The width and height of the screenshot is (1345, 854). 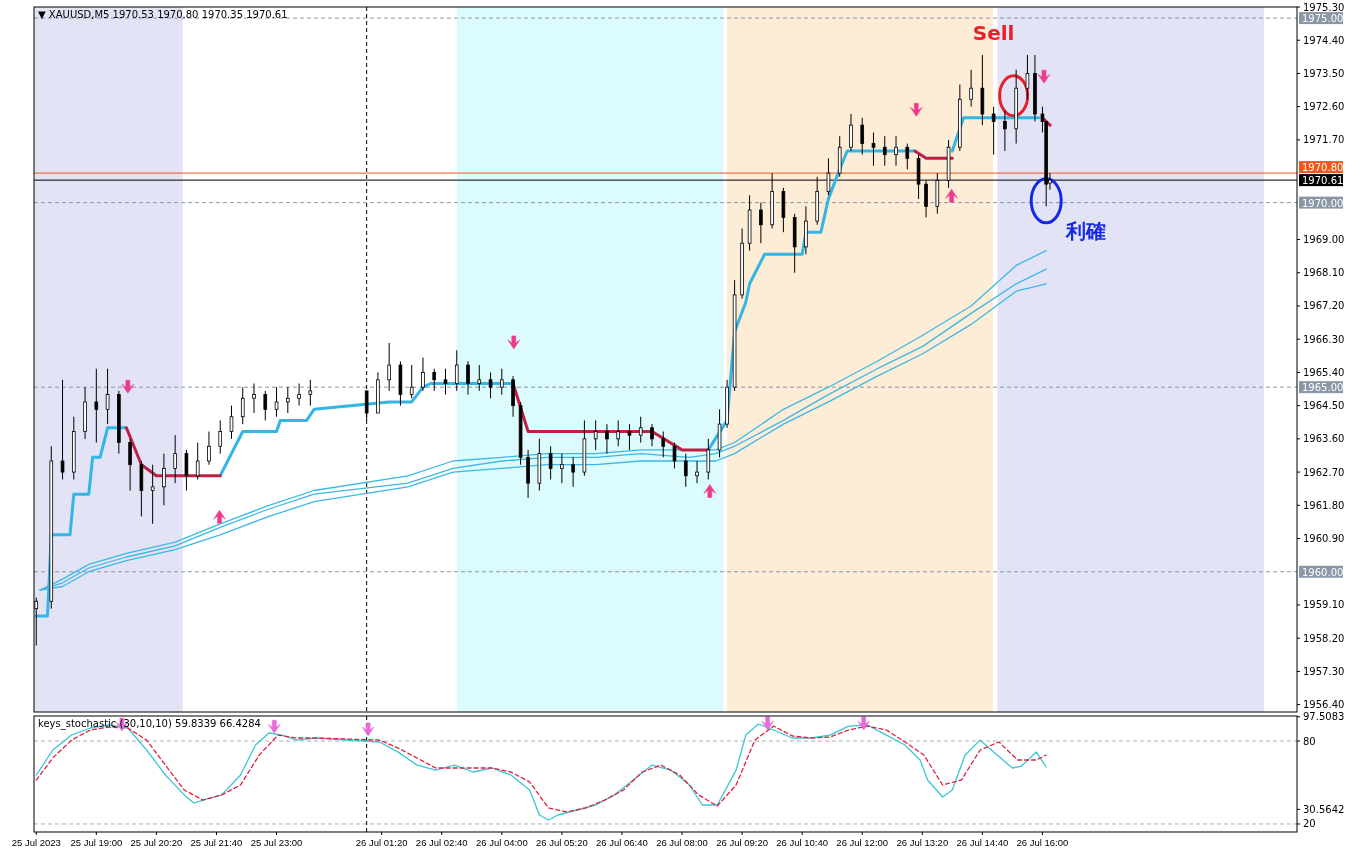 I want to click on x-tick-label: 26 Jul 05:20, so click(x=561, y=842).